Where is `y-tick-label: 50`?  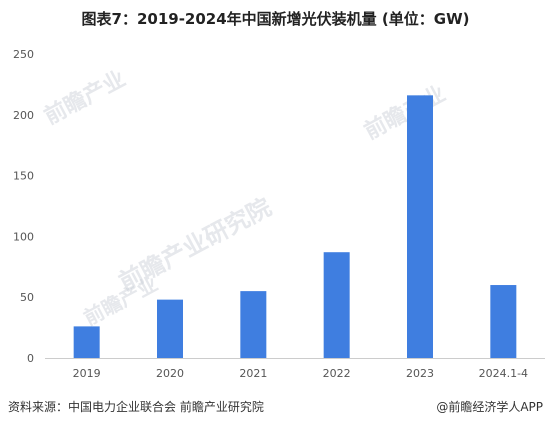 y-tick-label: 50 is located at coordinates (27, 297).